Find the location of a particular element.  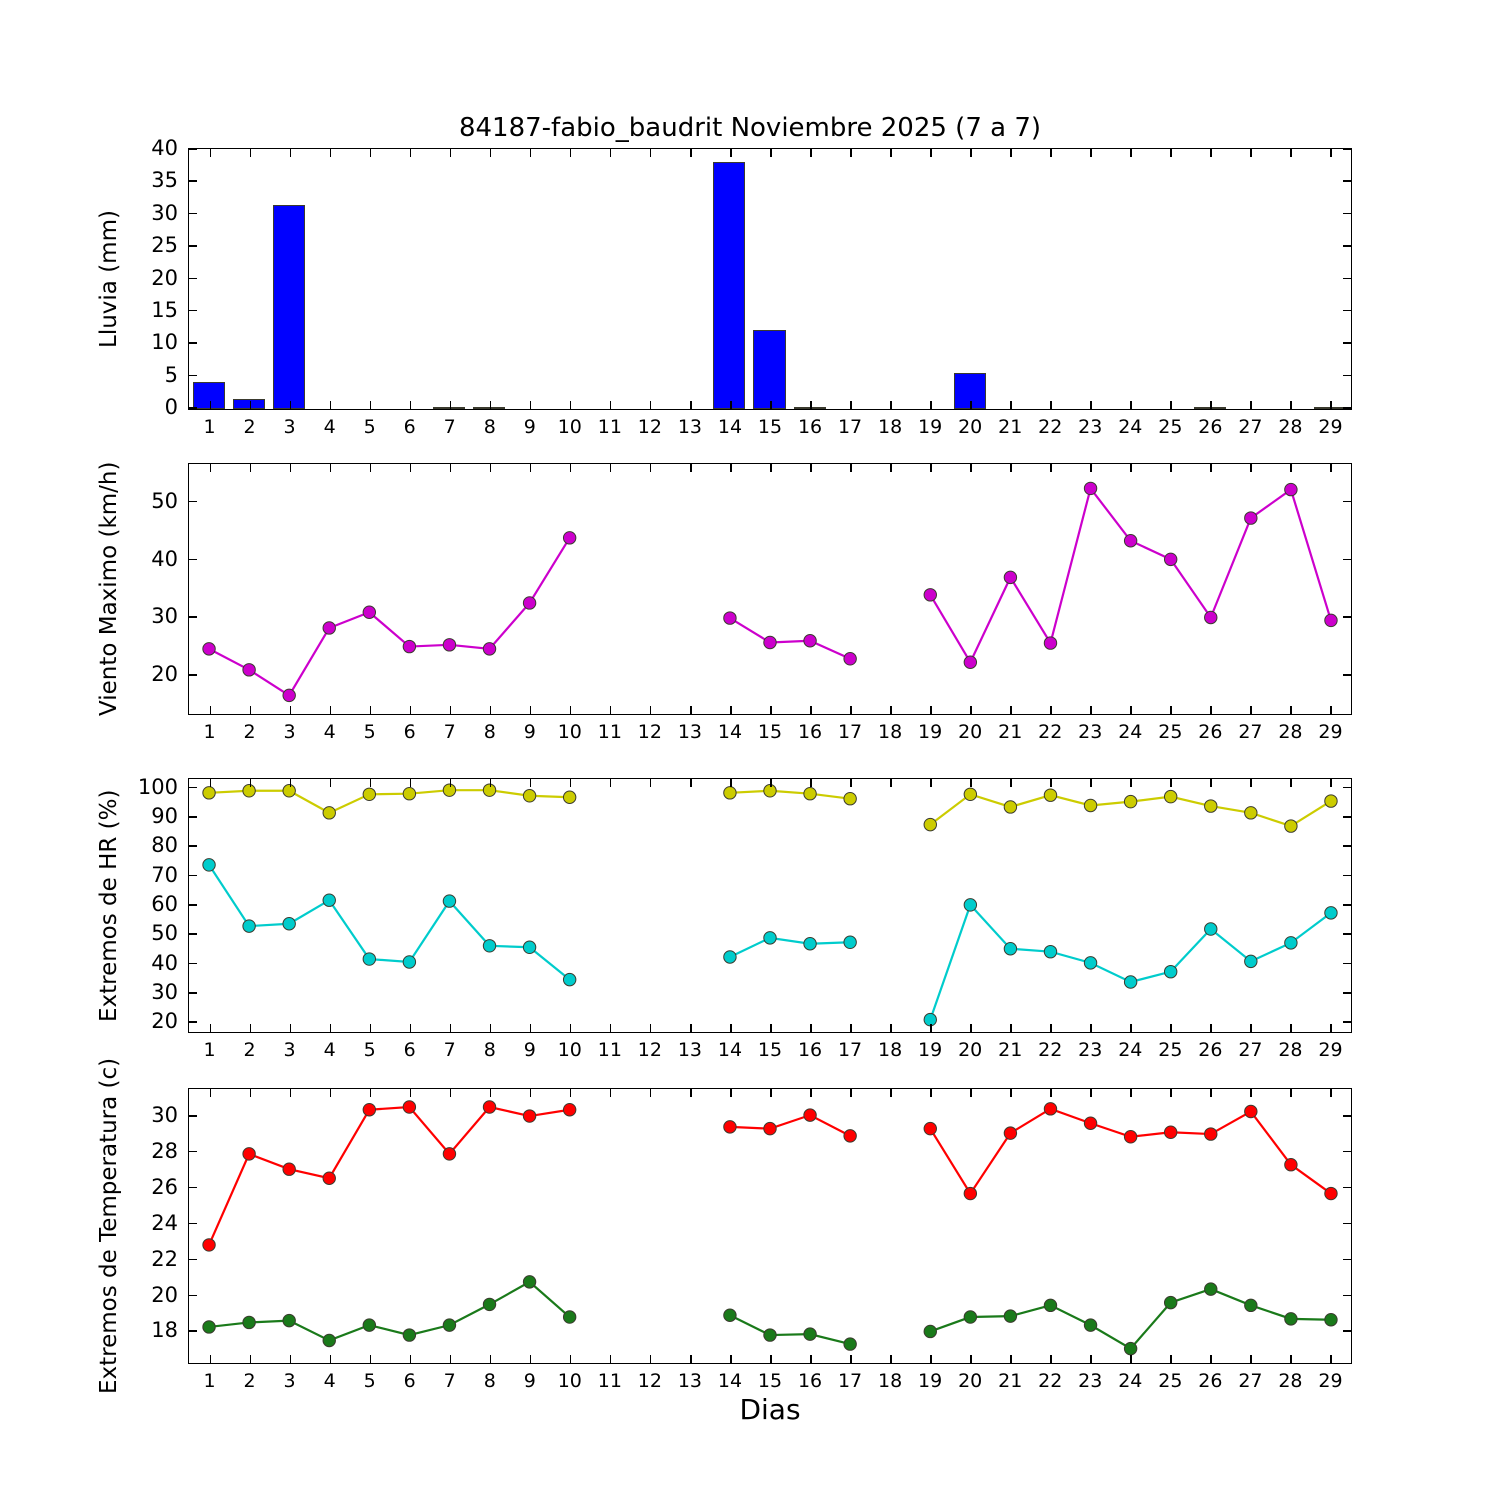

x-tick-label: 29 is located at coordinates (1330, 1050).